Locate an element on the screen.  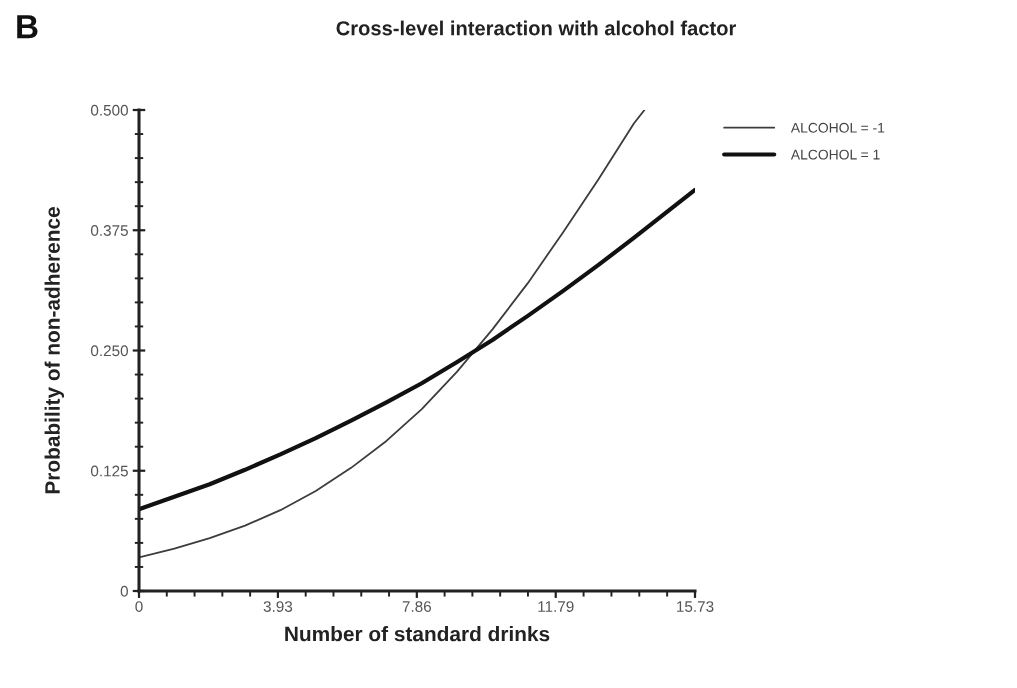
x-tick-label: 15.73 is located at coordinates (695, 606).